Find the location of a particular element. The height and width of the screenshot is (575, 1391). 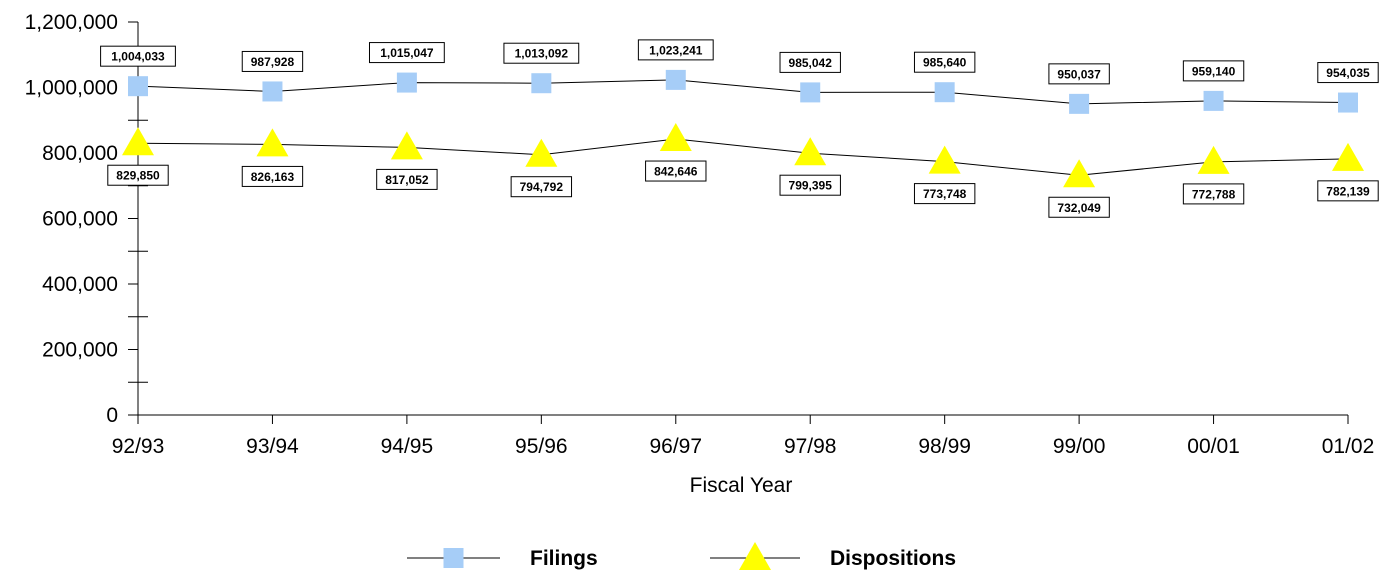

x-tick-label: 94/95 is located at coordinates (407, 446).